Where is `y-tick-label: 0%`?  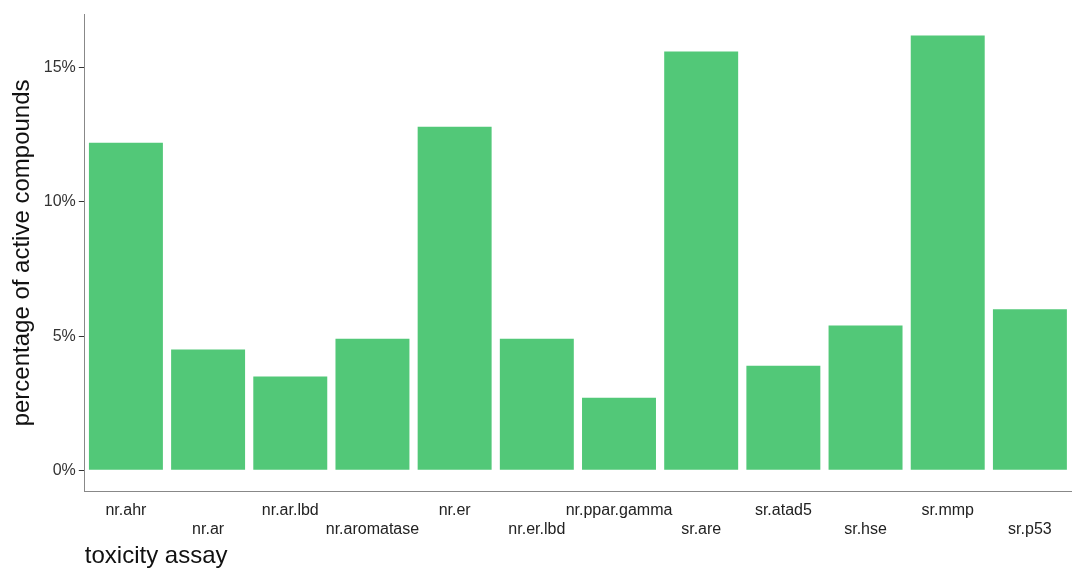
y-tick-label: 0% is located at coordinates (64, 469).